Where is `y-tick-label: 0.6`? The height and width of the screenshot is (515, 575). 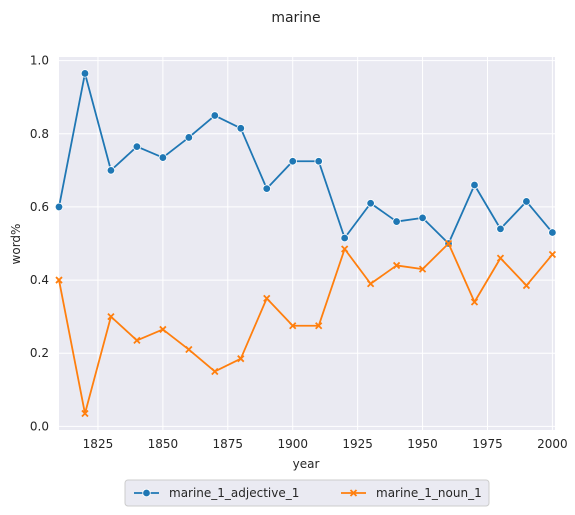 y-tick-label: 0.6 is located at coordinates (39, 207).